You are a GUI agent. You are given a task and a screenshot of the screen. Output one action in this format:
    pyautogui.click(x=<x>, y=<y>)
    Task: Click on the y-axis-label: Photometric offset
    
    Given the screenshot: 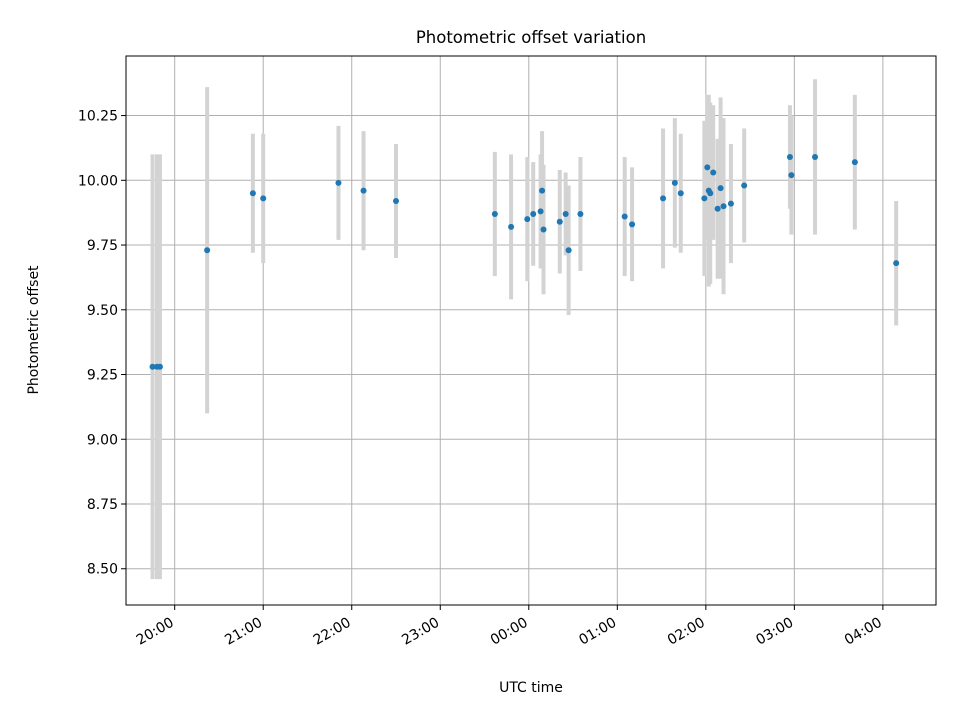 What is the action you would take?
    pyautogui.click(x=34, y=330)
    